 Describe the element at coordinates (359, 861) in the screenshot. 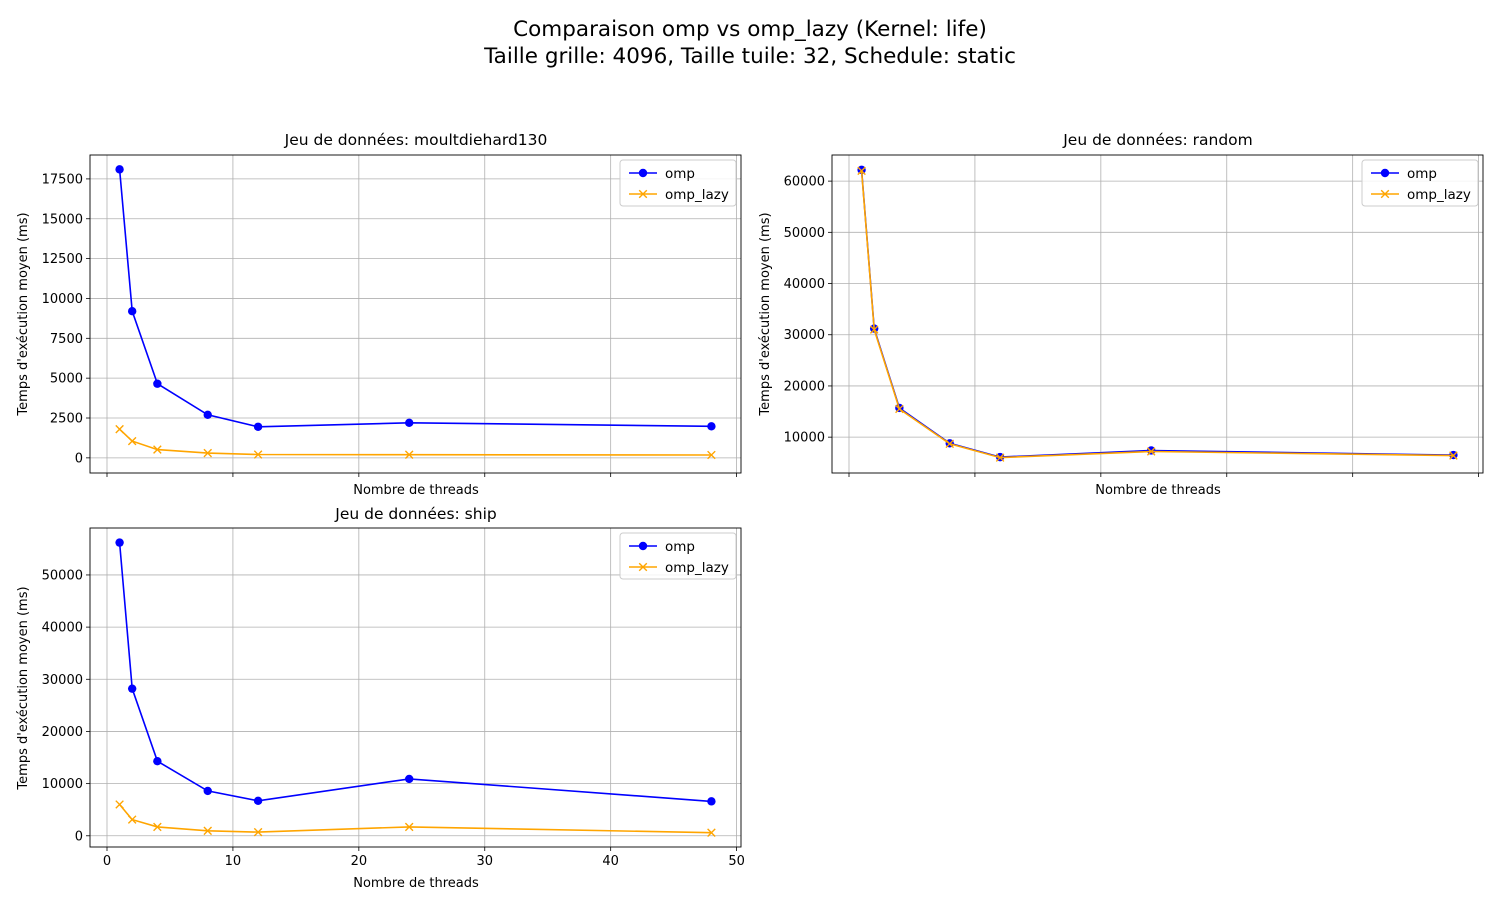

I see `x-tick-label: 20` at that location.